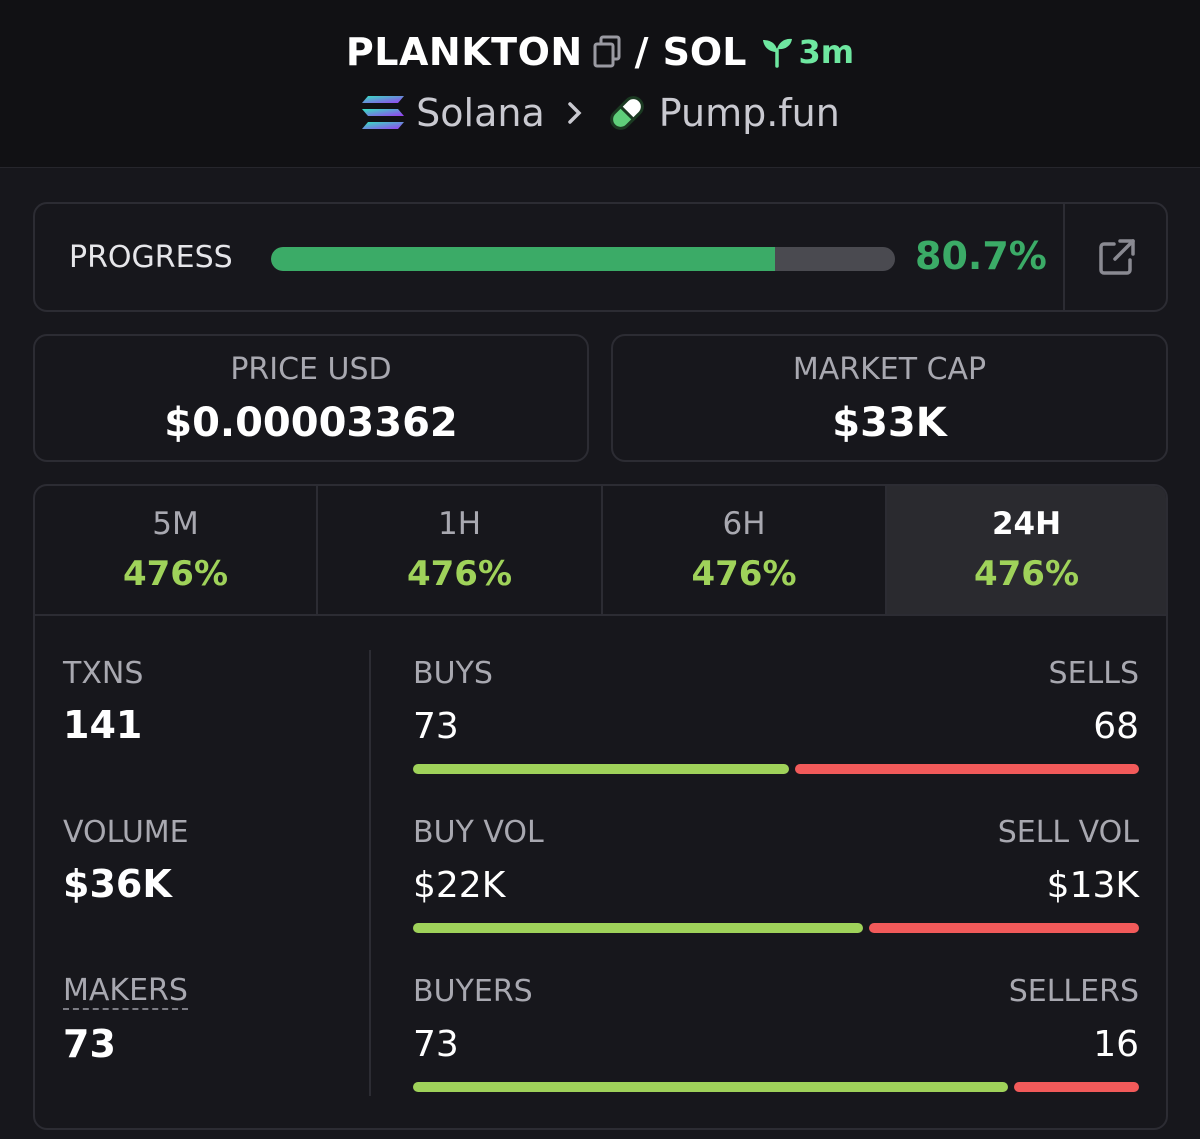 The height and width of the screenshot is (1139, 1200). Describe the element at coordinates (213, 871) in the screenshot. I see `summary-metrics: TXNS 141 VOLUME $36K MAKERS 73` at that location.